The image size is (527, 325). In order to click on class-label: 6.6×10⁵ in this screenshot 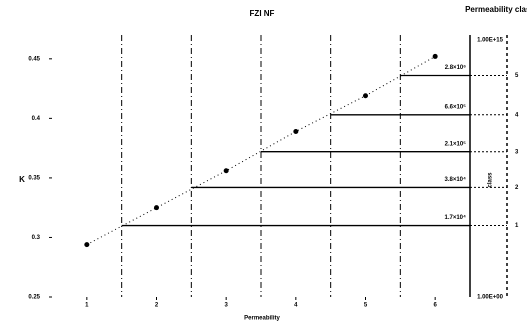, I will do `click(456, 107)`.